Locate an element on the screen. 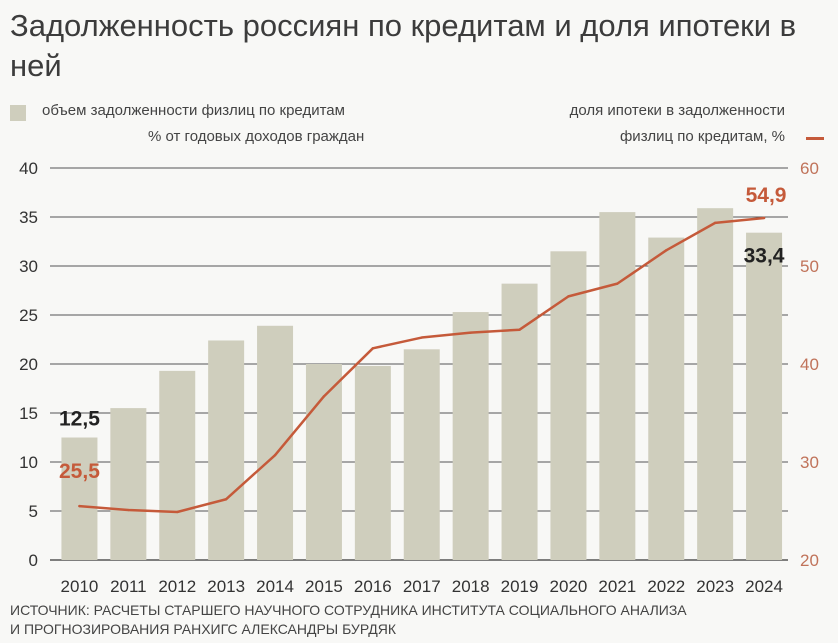 This screenshot has height=643, width=838. left-axis-tick-label: 10 is located at coordinates (28, 462).